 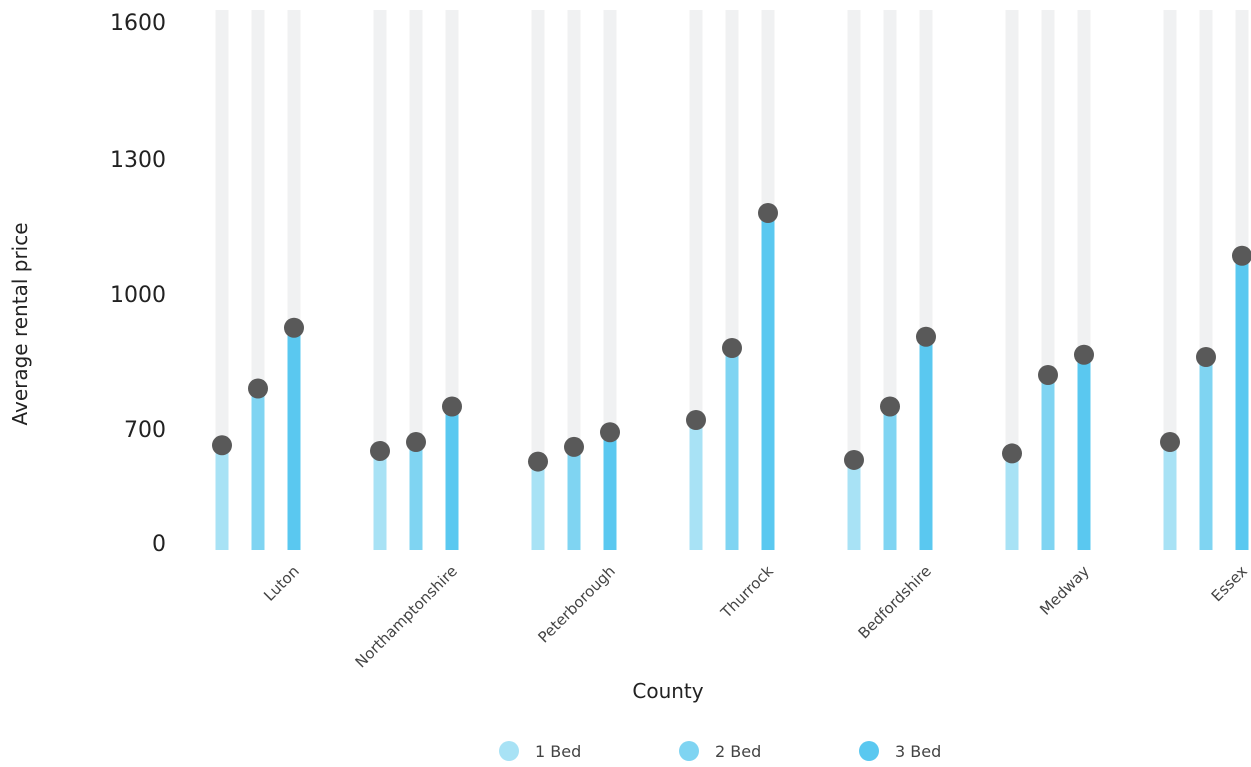 I want to click on y-tick-label: 1300, so click(x=138, y=160).